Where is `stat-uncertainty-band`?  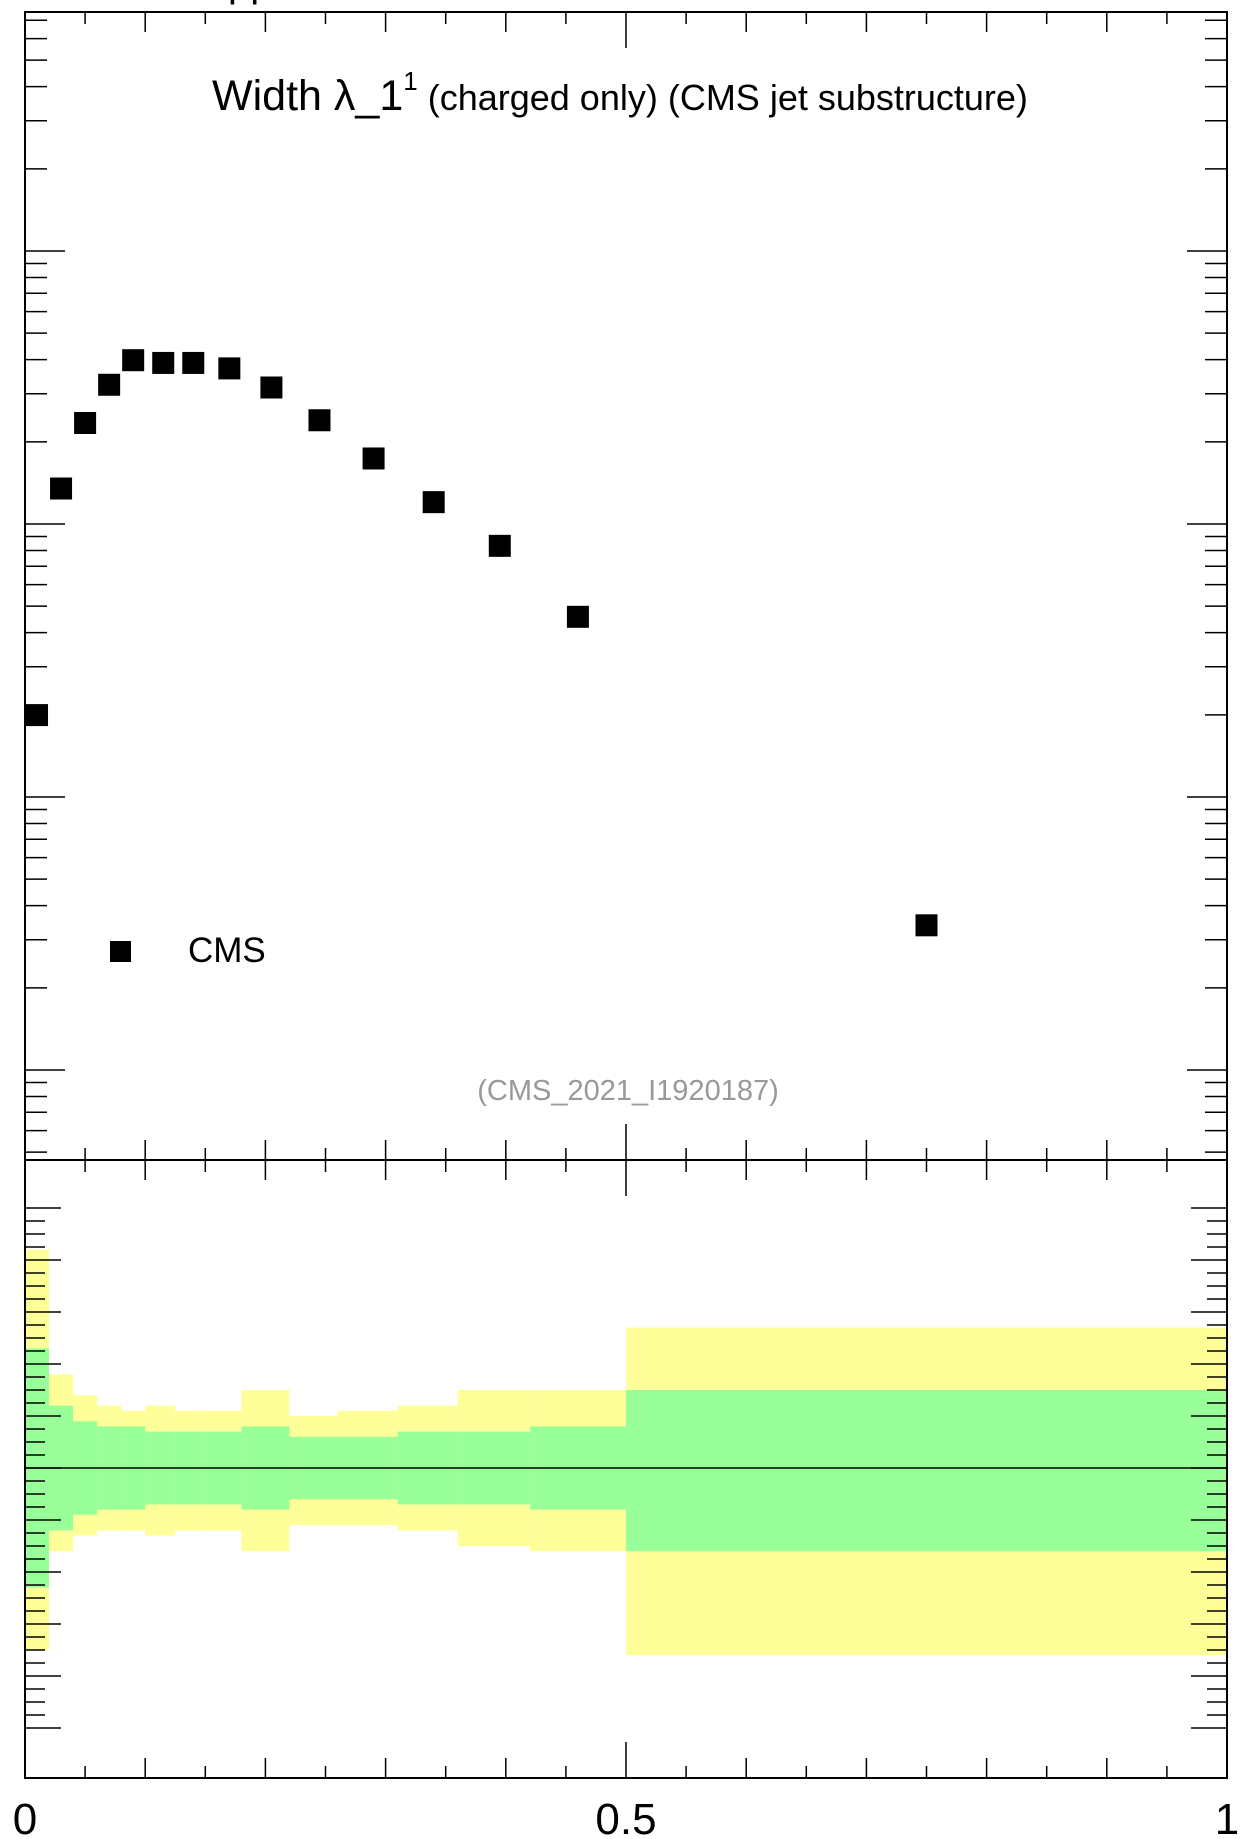
stat-uncertainty-band is located at coordinates (926, 1471).